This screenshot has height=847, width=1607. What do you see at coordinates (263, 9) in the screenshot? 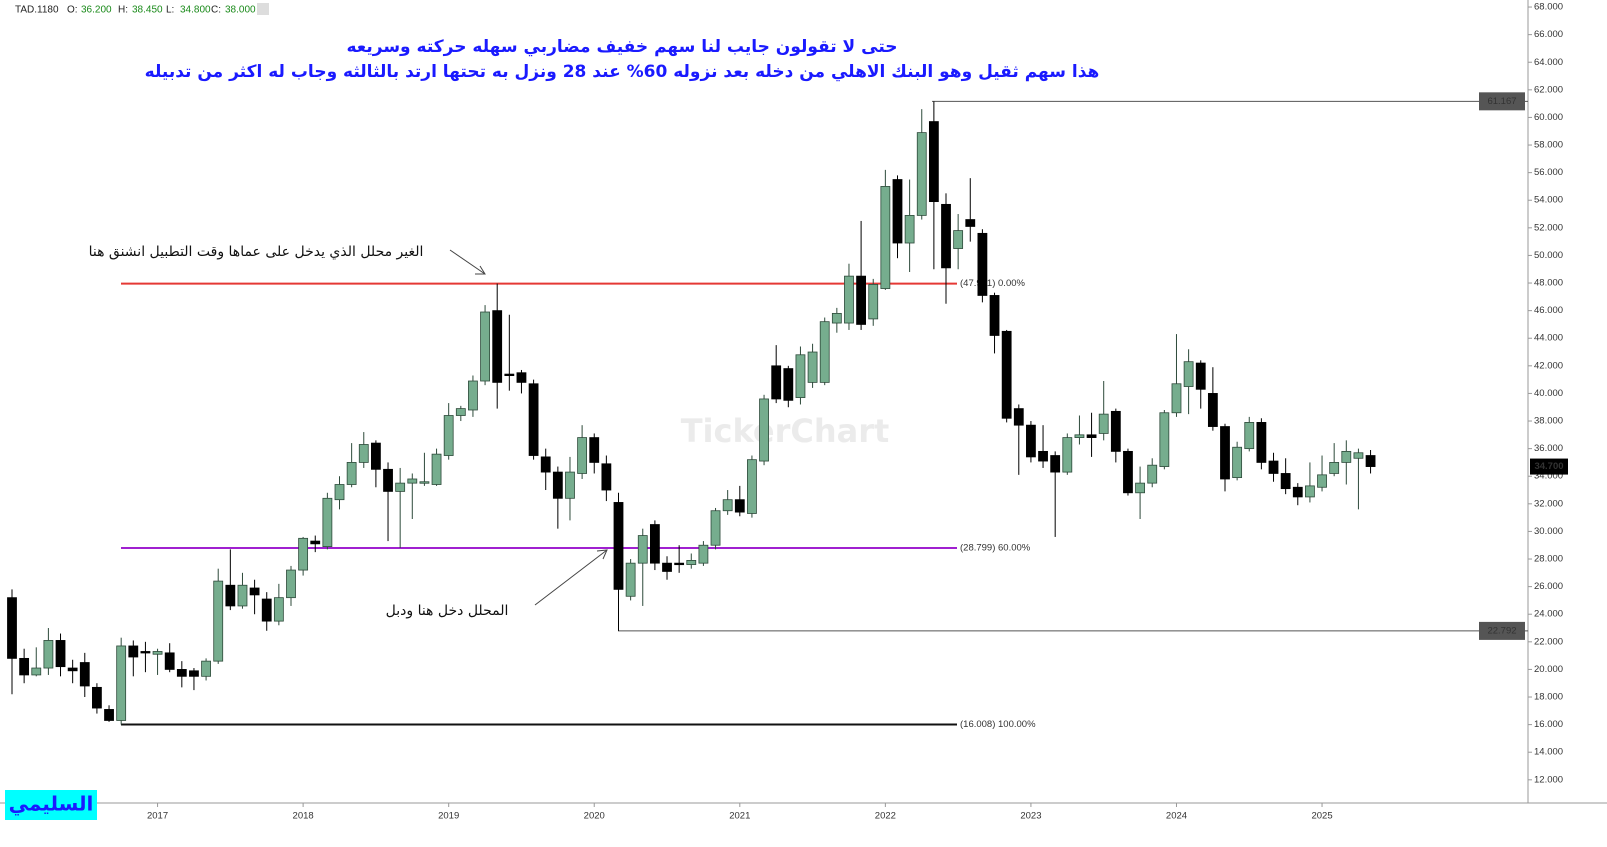
I see `header-button` at bounding box center [263, 9].